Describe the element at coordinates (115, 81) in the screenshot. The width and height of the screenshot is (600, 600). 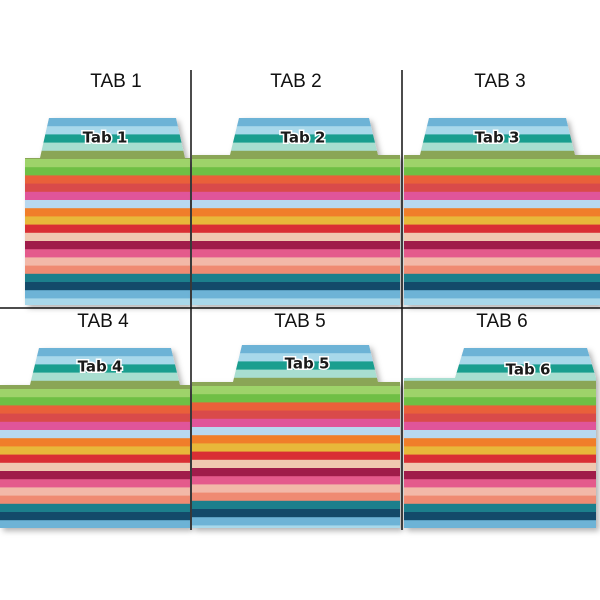
I see `panel-heading: TAB 1` at that location.